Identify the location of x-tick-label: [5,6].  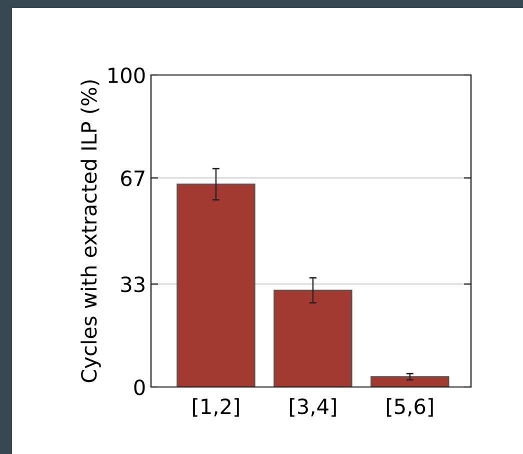
(410, 407).